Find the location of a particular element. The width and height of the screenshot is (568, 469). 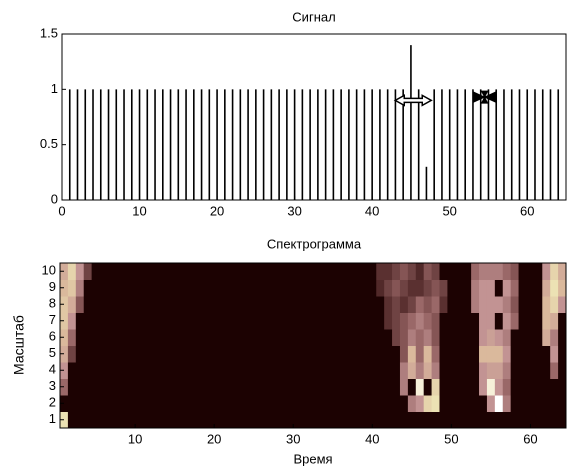

x-tick-label: 40 is located at coordinates (372, 210).